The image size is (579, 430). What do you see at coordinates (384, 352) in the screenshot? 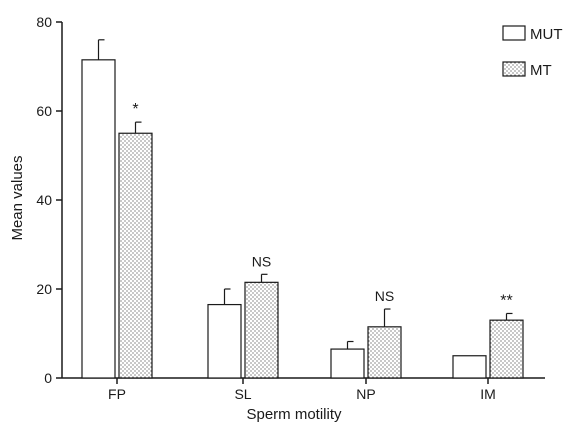
I see `bar-mt-np` at bounding box center [384, 352].